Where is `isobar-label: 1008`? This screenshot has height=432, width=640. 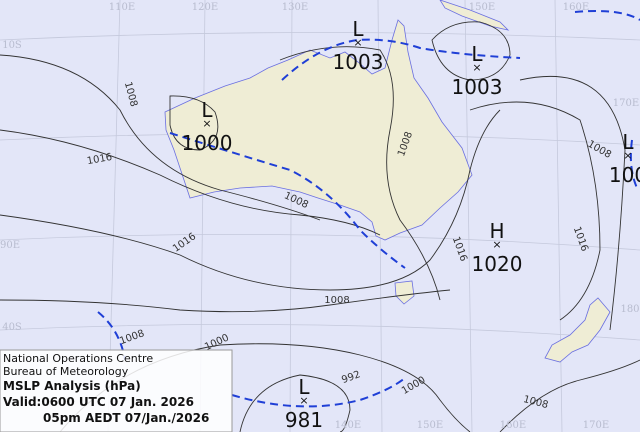 isobar-label: 1008 is located at coordinates (336, 300).